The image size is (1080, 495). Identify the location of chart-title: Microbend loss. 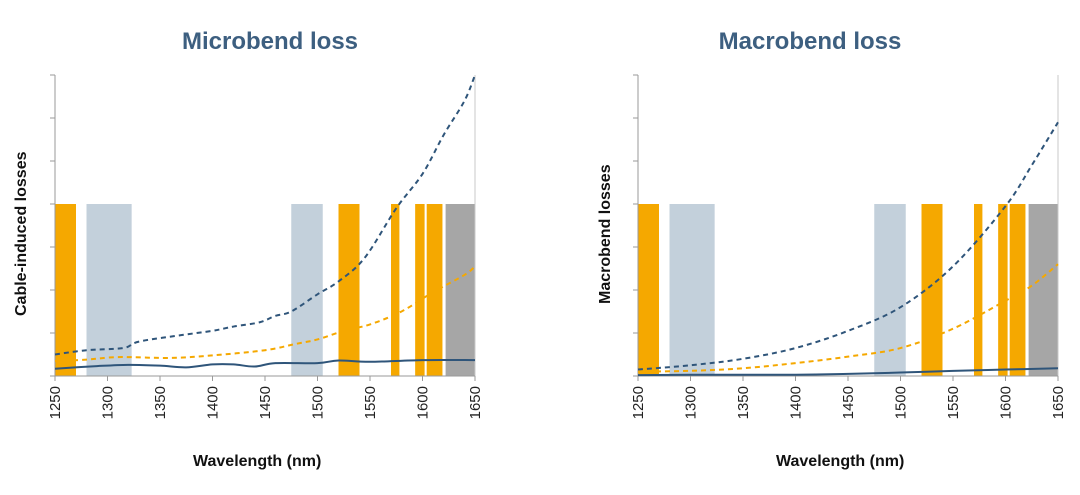
(270, 41).